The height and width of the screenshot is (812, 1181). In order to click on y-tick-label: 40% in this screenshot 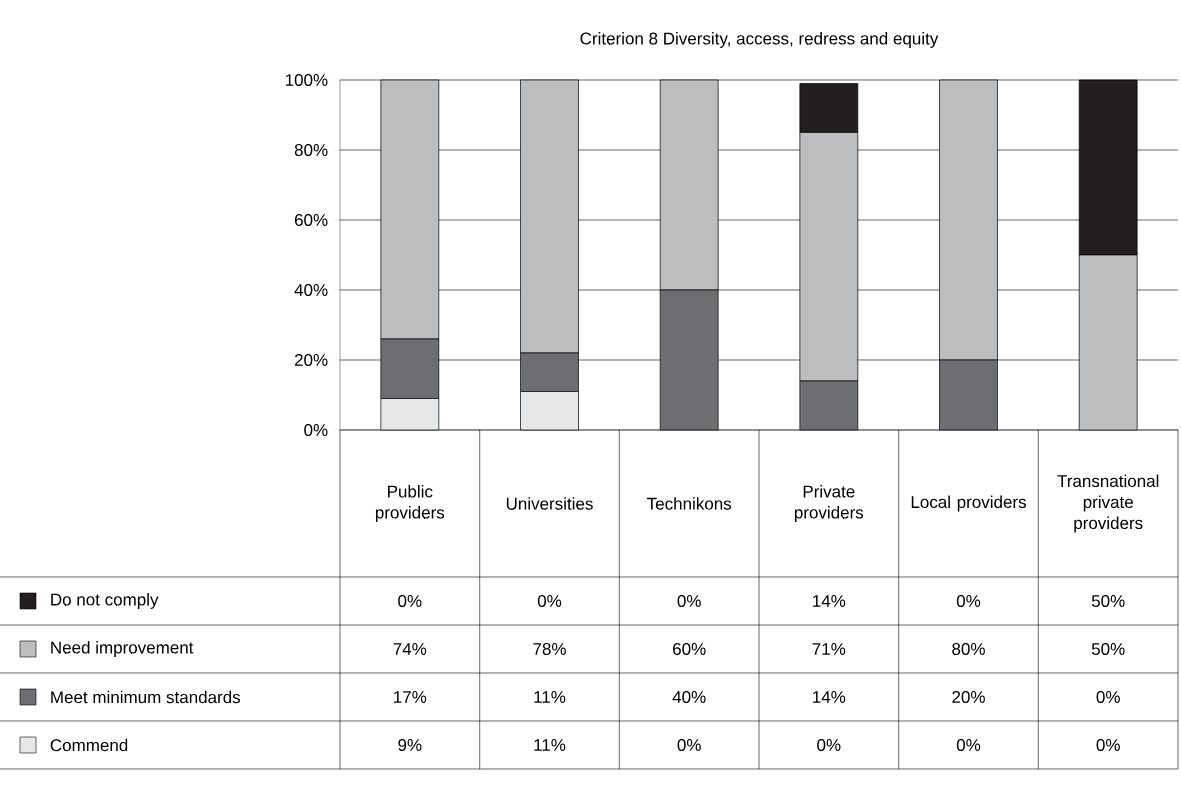, I will do `click(311, 290)`.